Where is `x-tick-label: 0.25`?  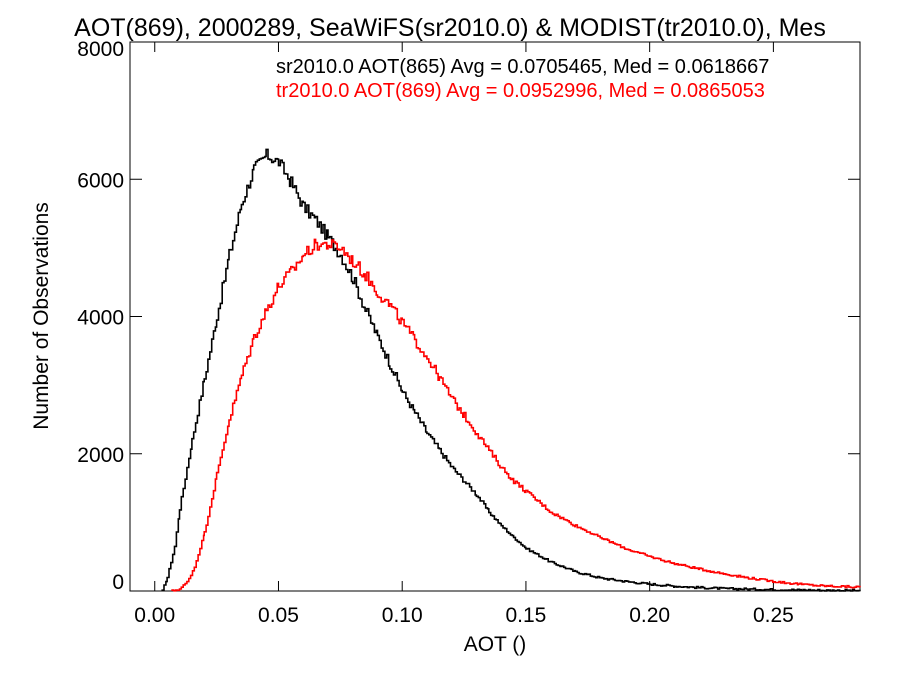 x-tick-label: 0.25 is located at coordinates (773, 615).